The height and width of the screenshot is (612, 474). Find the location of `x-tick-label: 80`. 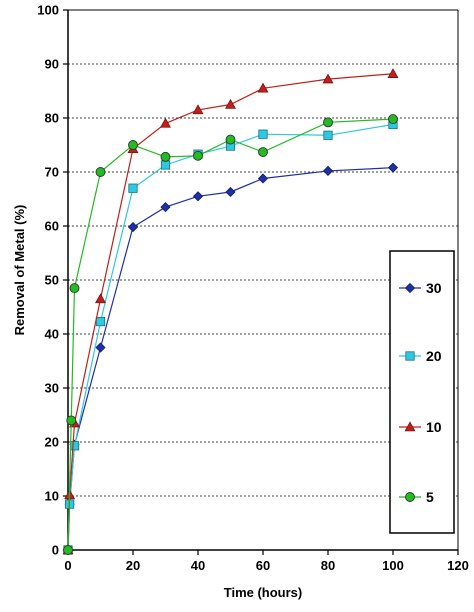

x-tick-label: 80 is located at coordinates (328, 565).